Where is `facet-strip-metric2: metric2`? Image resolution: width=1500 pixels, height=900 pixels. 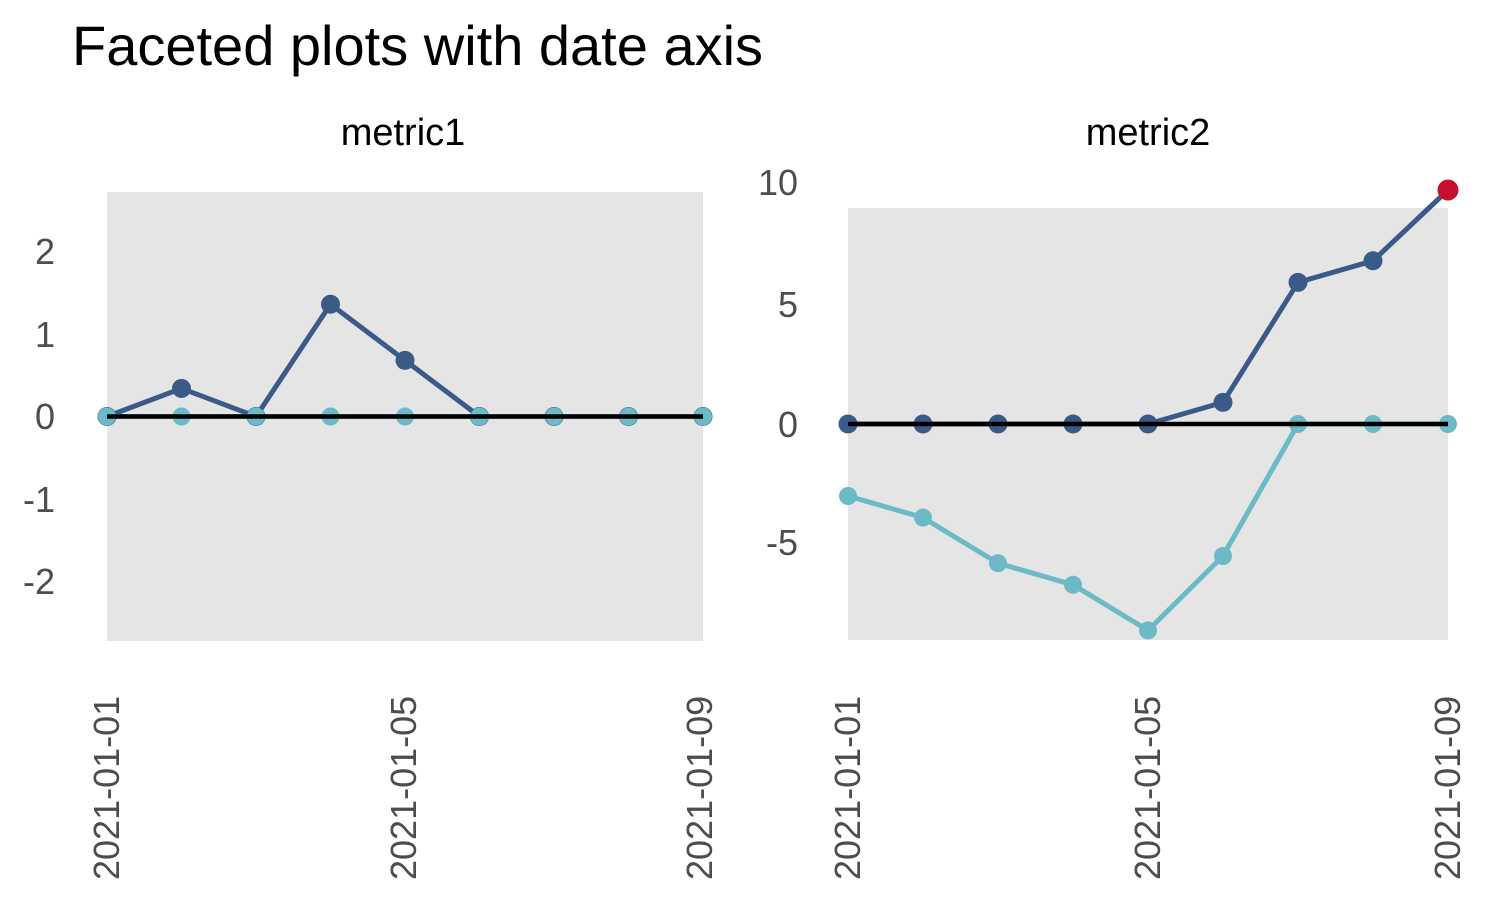 facet-strip-metric2: metric2 is located at coordinates (1148, 133).